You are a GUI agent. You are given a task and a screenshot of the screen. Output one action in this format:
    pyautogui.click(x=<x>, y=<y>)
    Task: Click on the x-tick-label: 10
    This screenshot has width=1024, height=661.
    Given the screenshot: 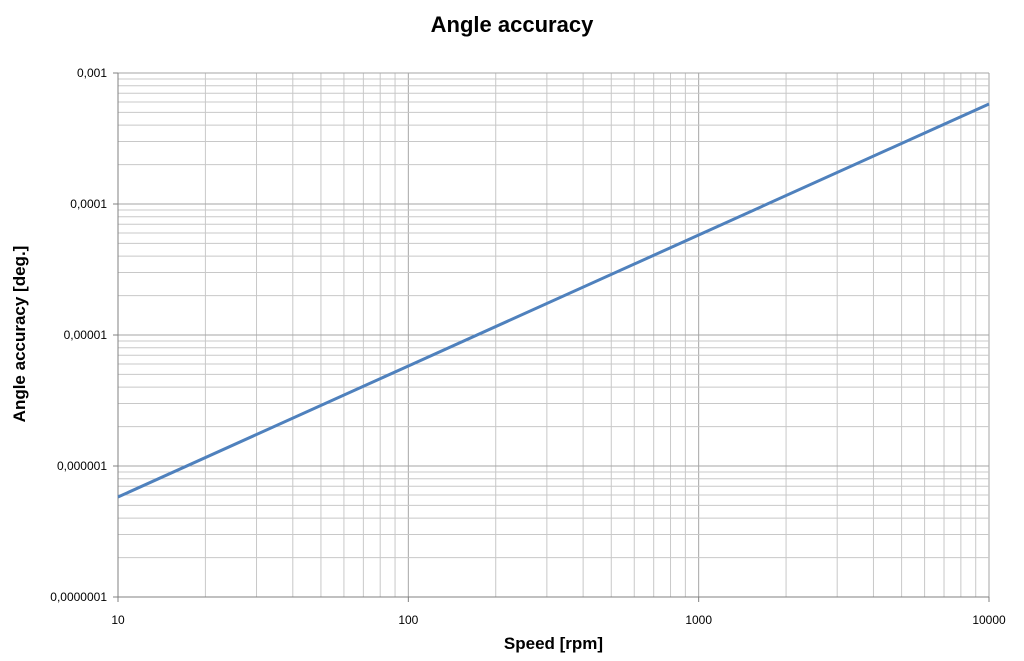 What is the action you would take?
    pyautogui.click(x=118, y=620)
    